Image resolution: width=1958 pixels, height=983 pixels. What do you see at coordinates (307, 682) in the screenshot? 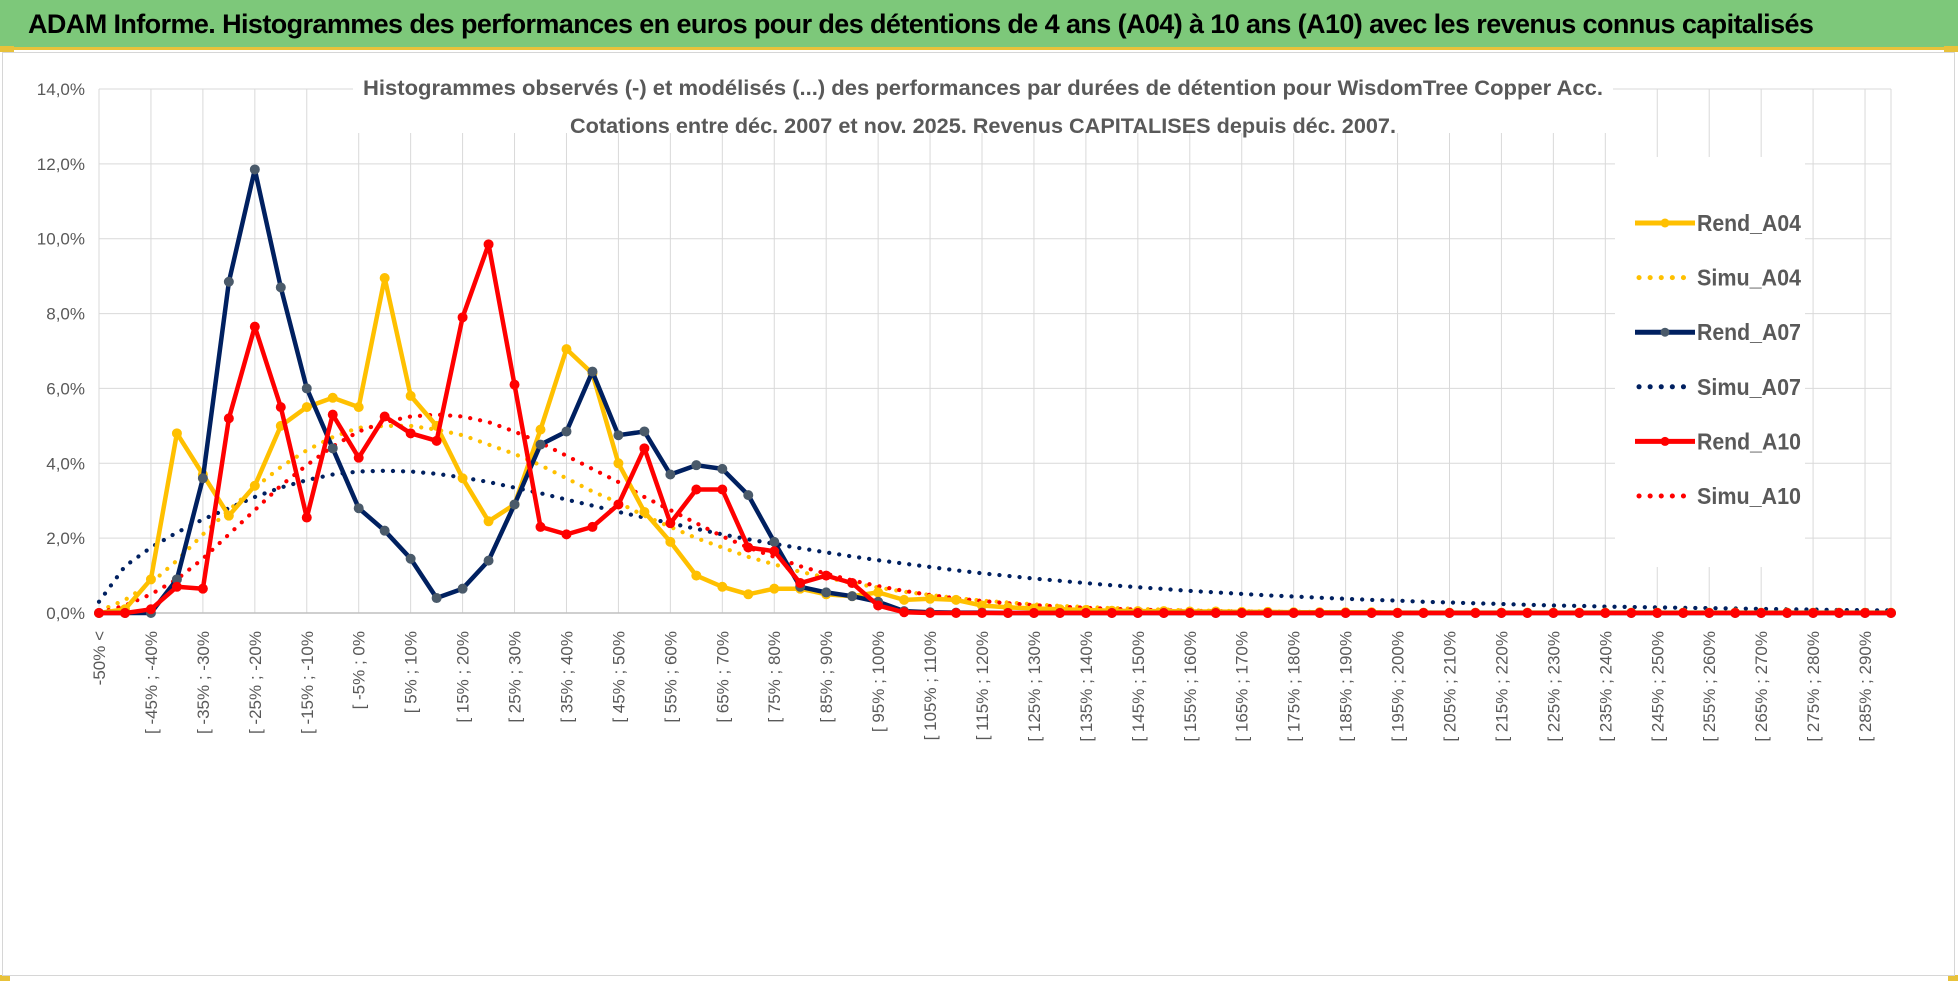
I see `x-tick-label: [ -15% ; -10%` at bounding box center [307, 682].